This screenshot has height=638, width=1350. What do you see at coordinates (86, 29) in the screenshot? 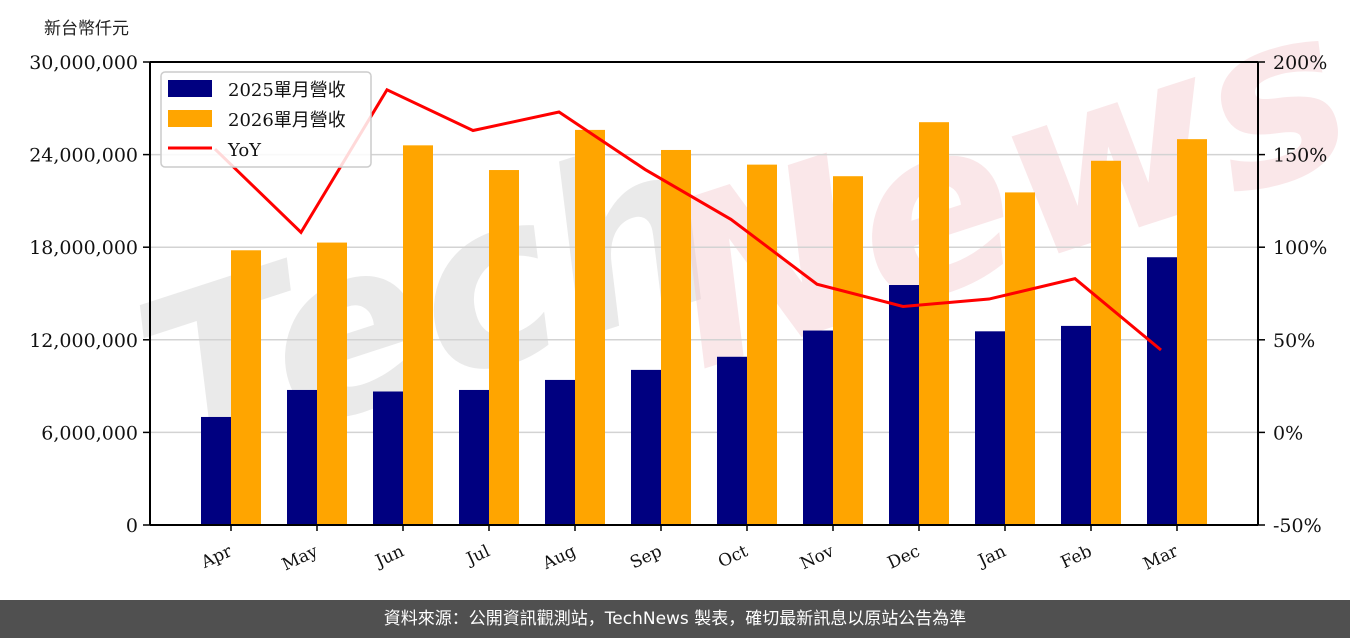
I see `y-axis-unit-label: 新台幣仟元` at bounding box center [86, 29].